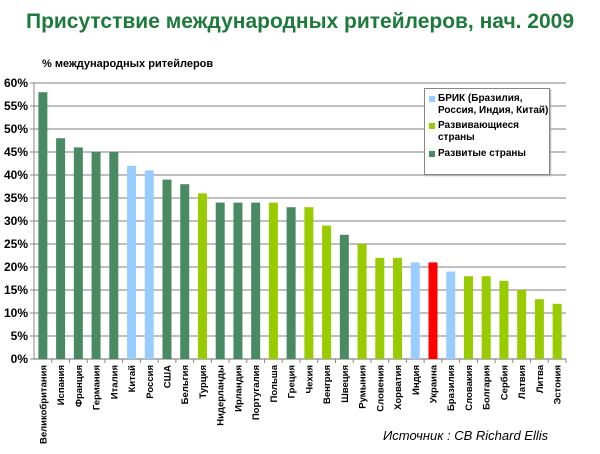 This screenshot has height=454, width=600. I want to click on x-tick-label: Италия, so click(114, 382).